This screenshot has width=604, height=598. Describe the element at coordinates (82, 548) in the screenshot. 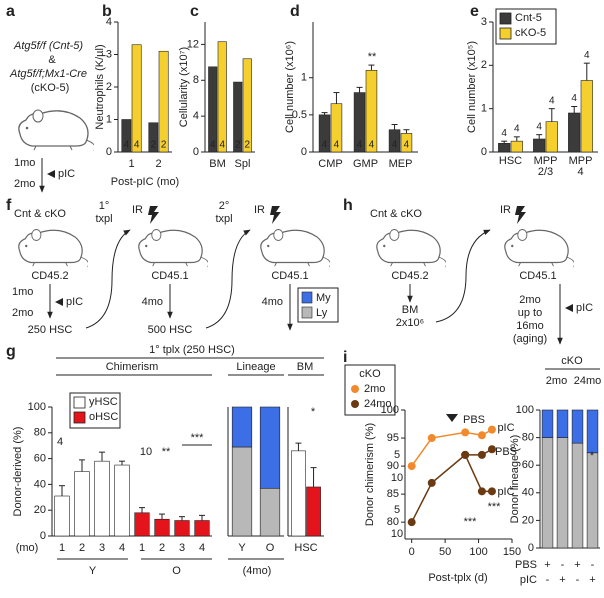

I see `x-tick-label: 2` at that location.